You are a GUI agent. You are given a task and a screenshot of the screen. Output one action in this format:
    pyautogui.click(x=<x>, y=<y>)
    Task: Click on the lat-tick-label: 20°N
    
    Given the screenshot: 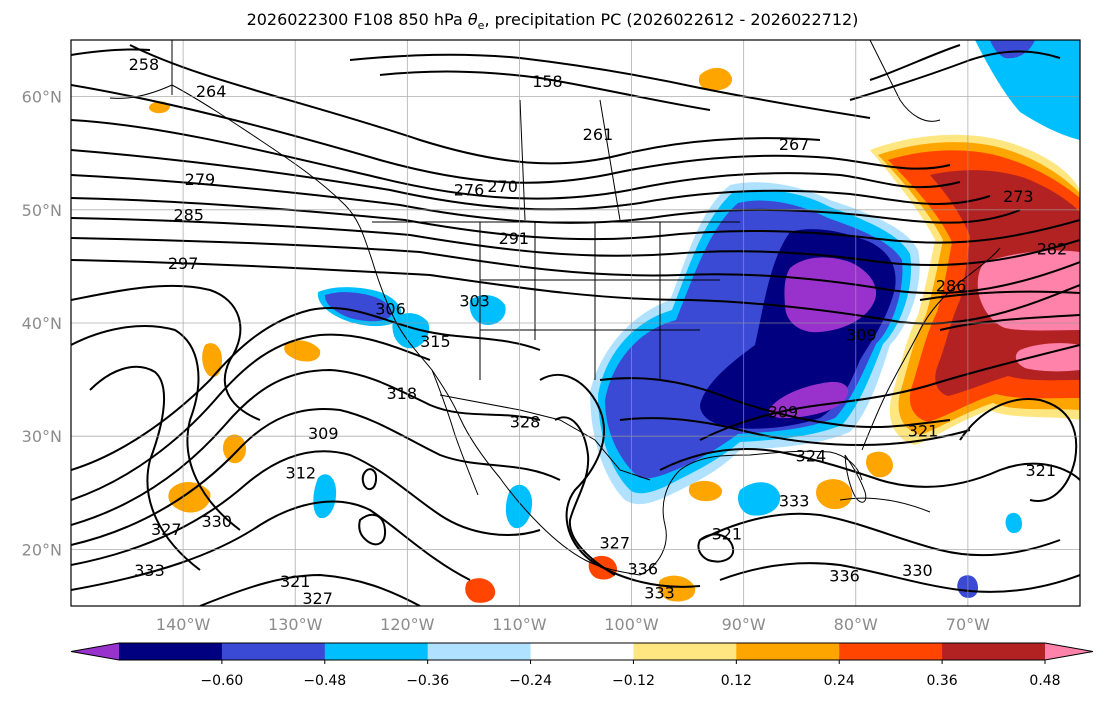 What is the action you would take?
    pyautogui.click(x=42, y=549)
    